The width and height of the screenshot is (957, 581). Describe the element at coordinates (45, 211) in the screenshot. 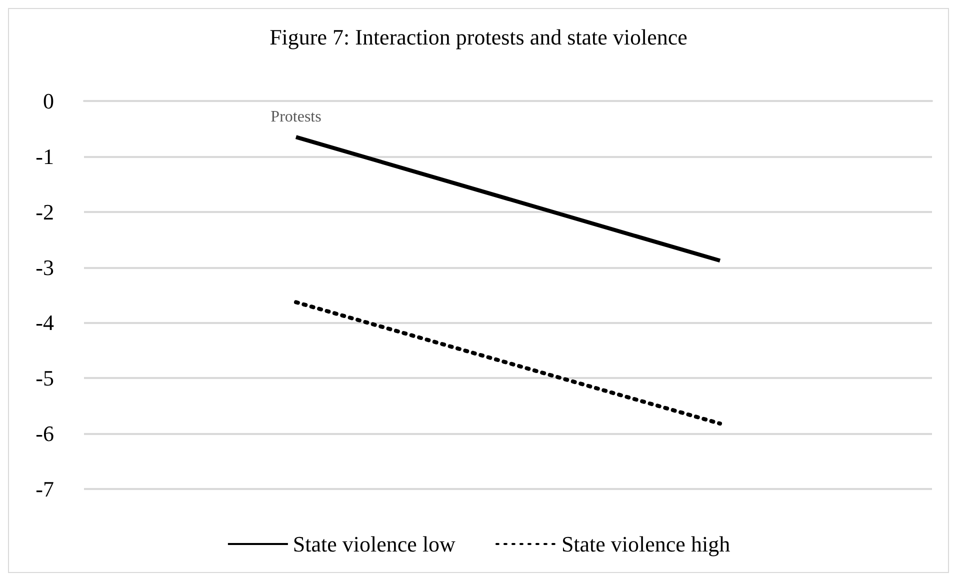

I see `y-tick-label: -2` at that location.